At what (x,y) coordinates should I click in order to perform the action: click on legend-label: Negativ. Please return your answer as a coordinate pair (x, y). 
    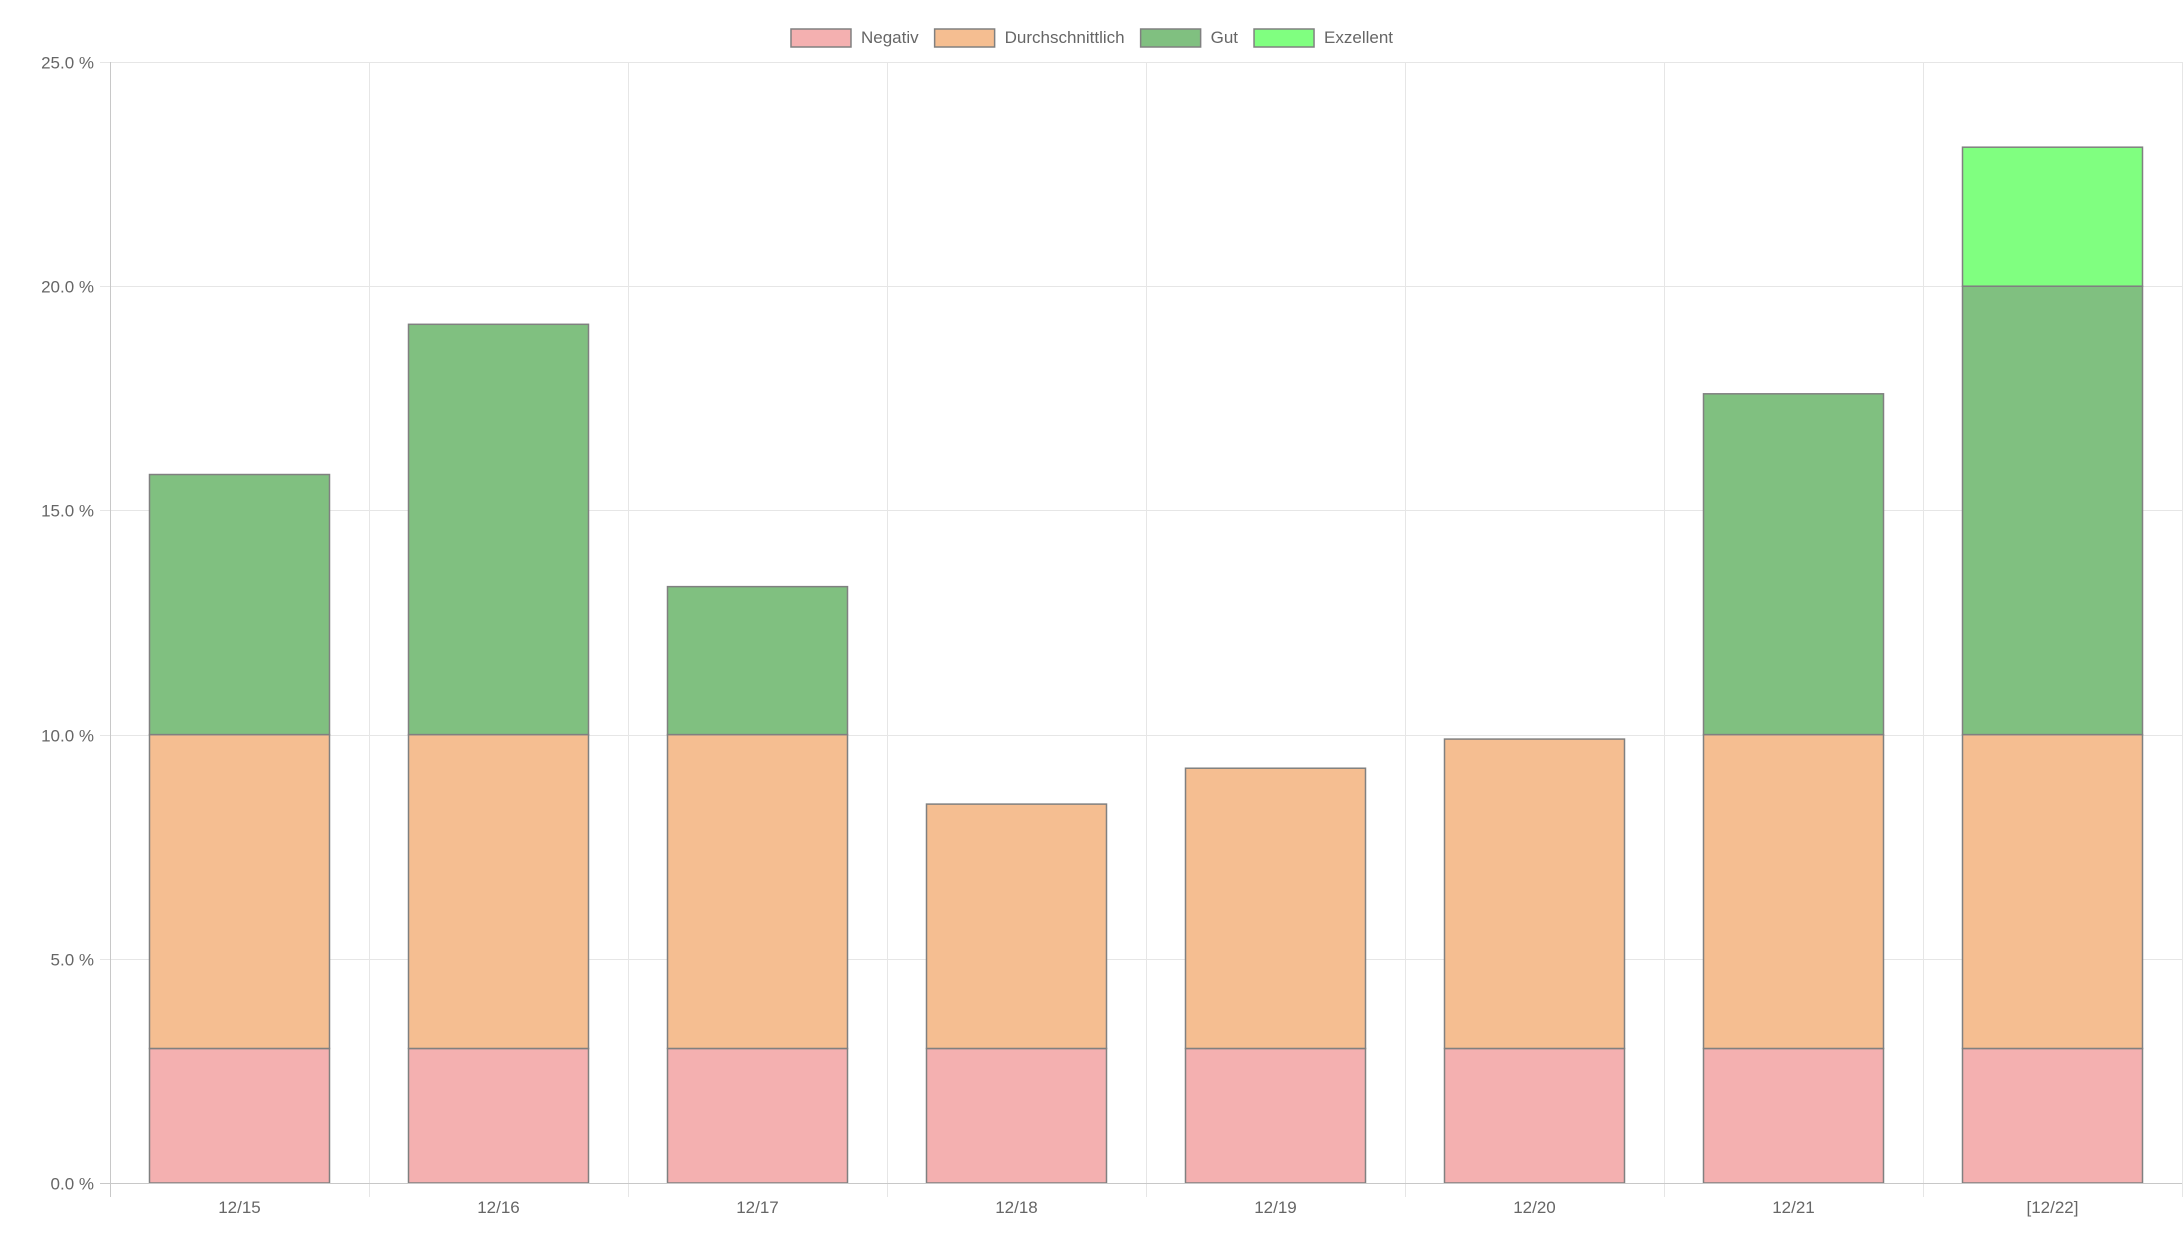
    Looking at the image, I should click on (890, 37).